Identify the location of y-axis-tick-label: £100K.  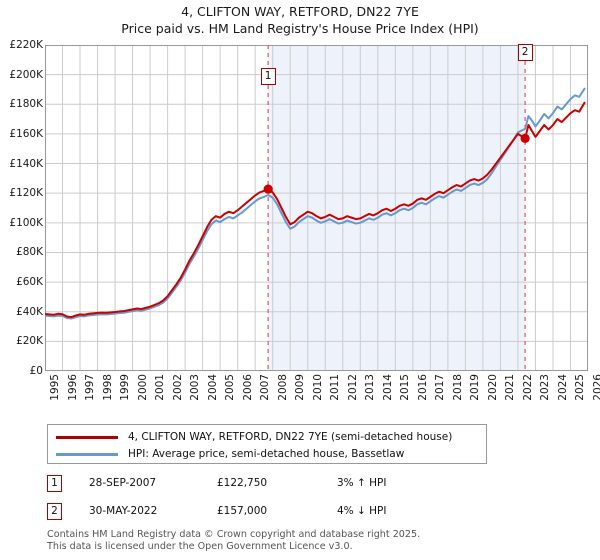
(26, 222).